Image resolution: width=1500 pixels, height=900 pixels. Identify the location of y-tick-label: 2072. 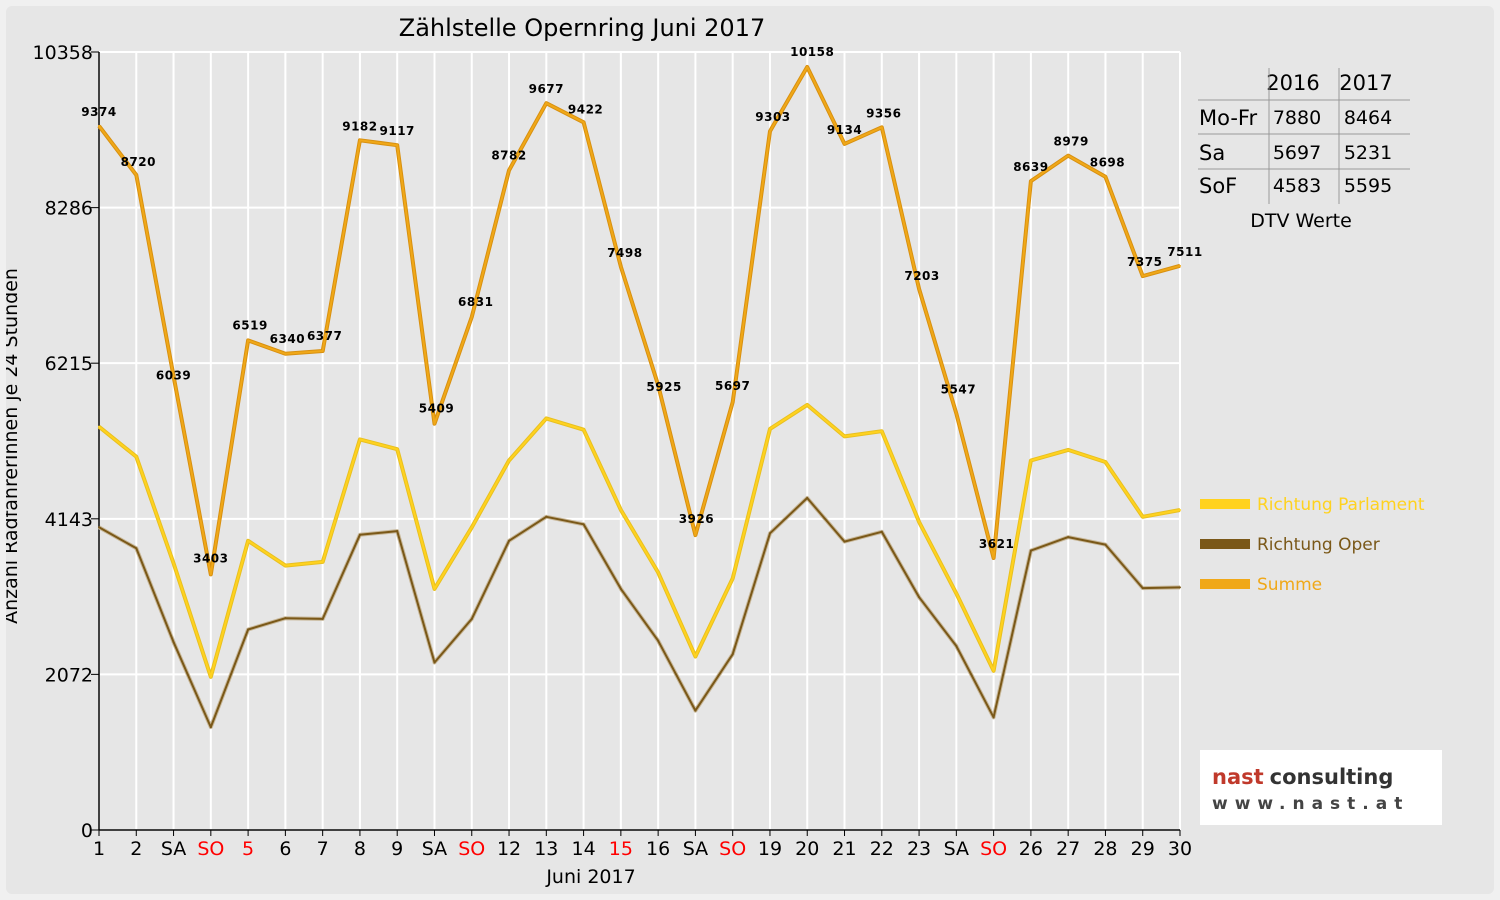
(69, 675).